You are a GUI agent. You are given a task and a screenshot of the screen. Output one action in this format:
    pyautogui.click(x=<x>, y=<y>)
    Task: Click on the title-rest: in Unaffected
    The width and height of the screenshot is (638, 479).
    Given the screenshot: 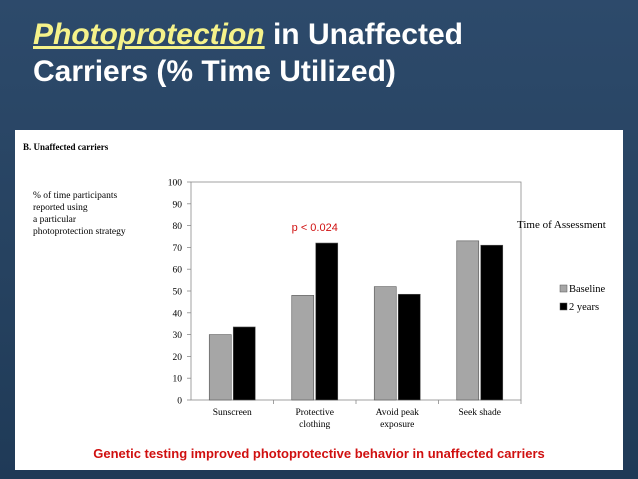 What is the action you would take?
    pyautogui.click(x=363, y=34)
    